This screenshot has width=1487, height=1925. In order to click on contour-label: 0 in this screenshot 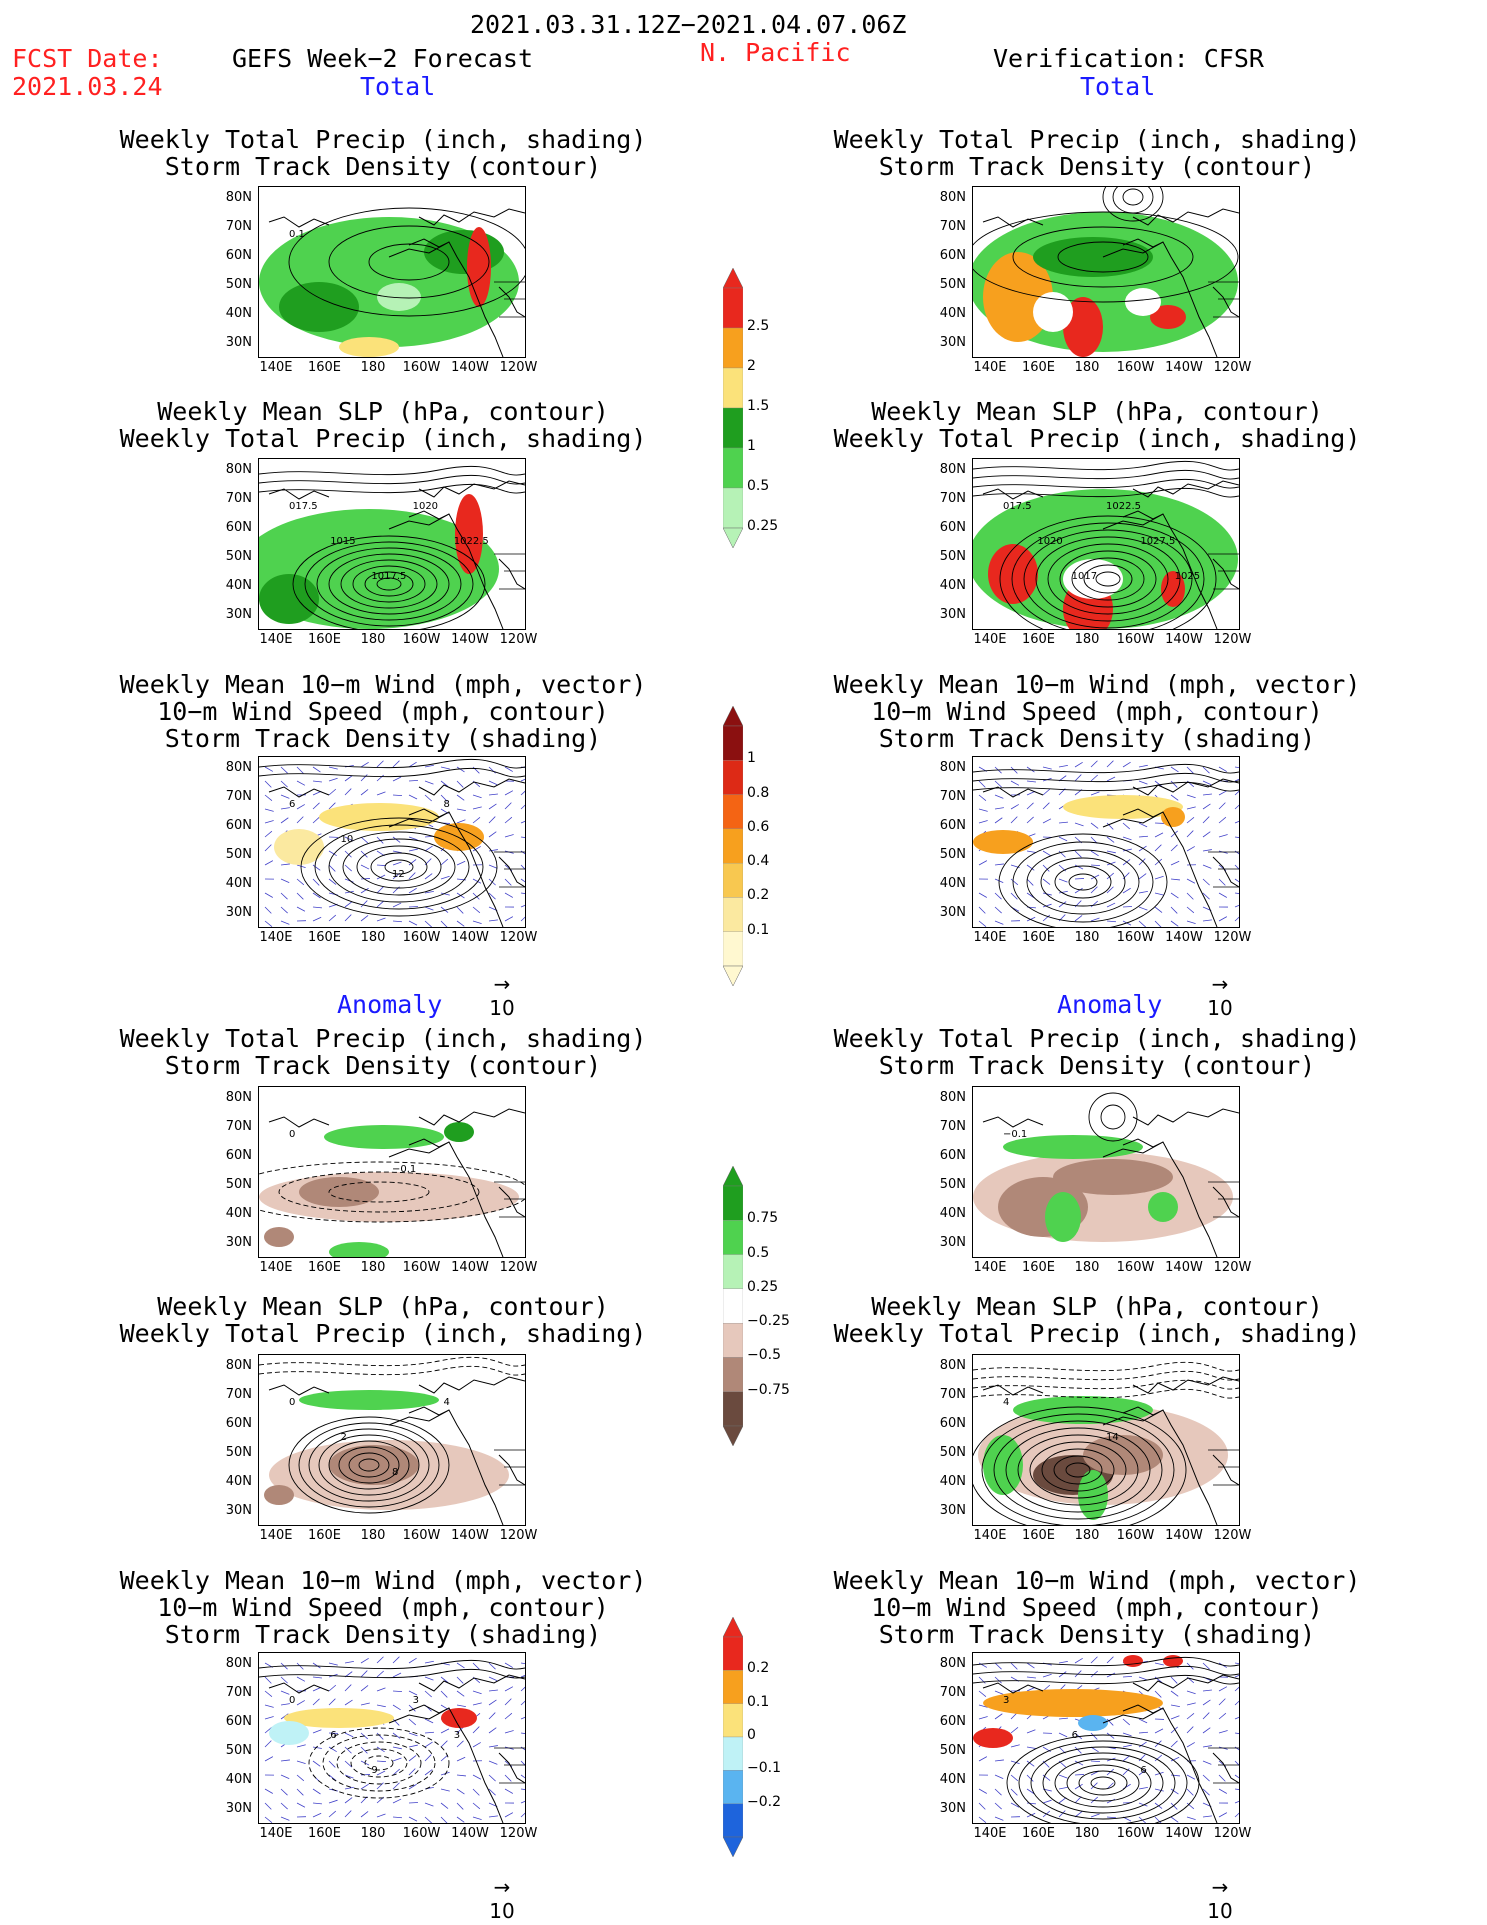, I will do `click(292, 1700)`.